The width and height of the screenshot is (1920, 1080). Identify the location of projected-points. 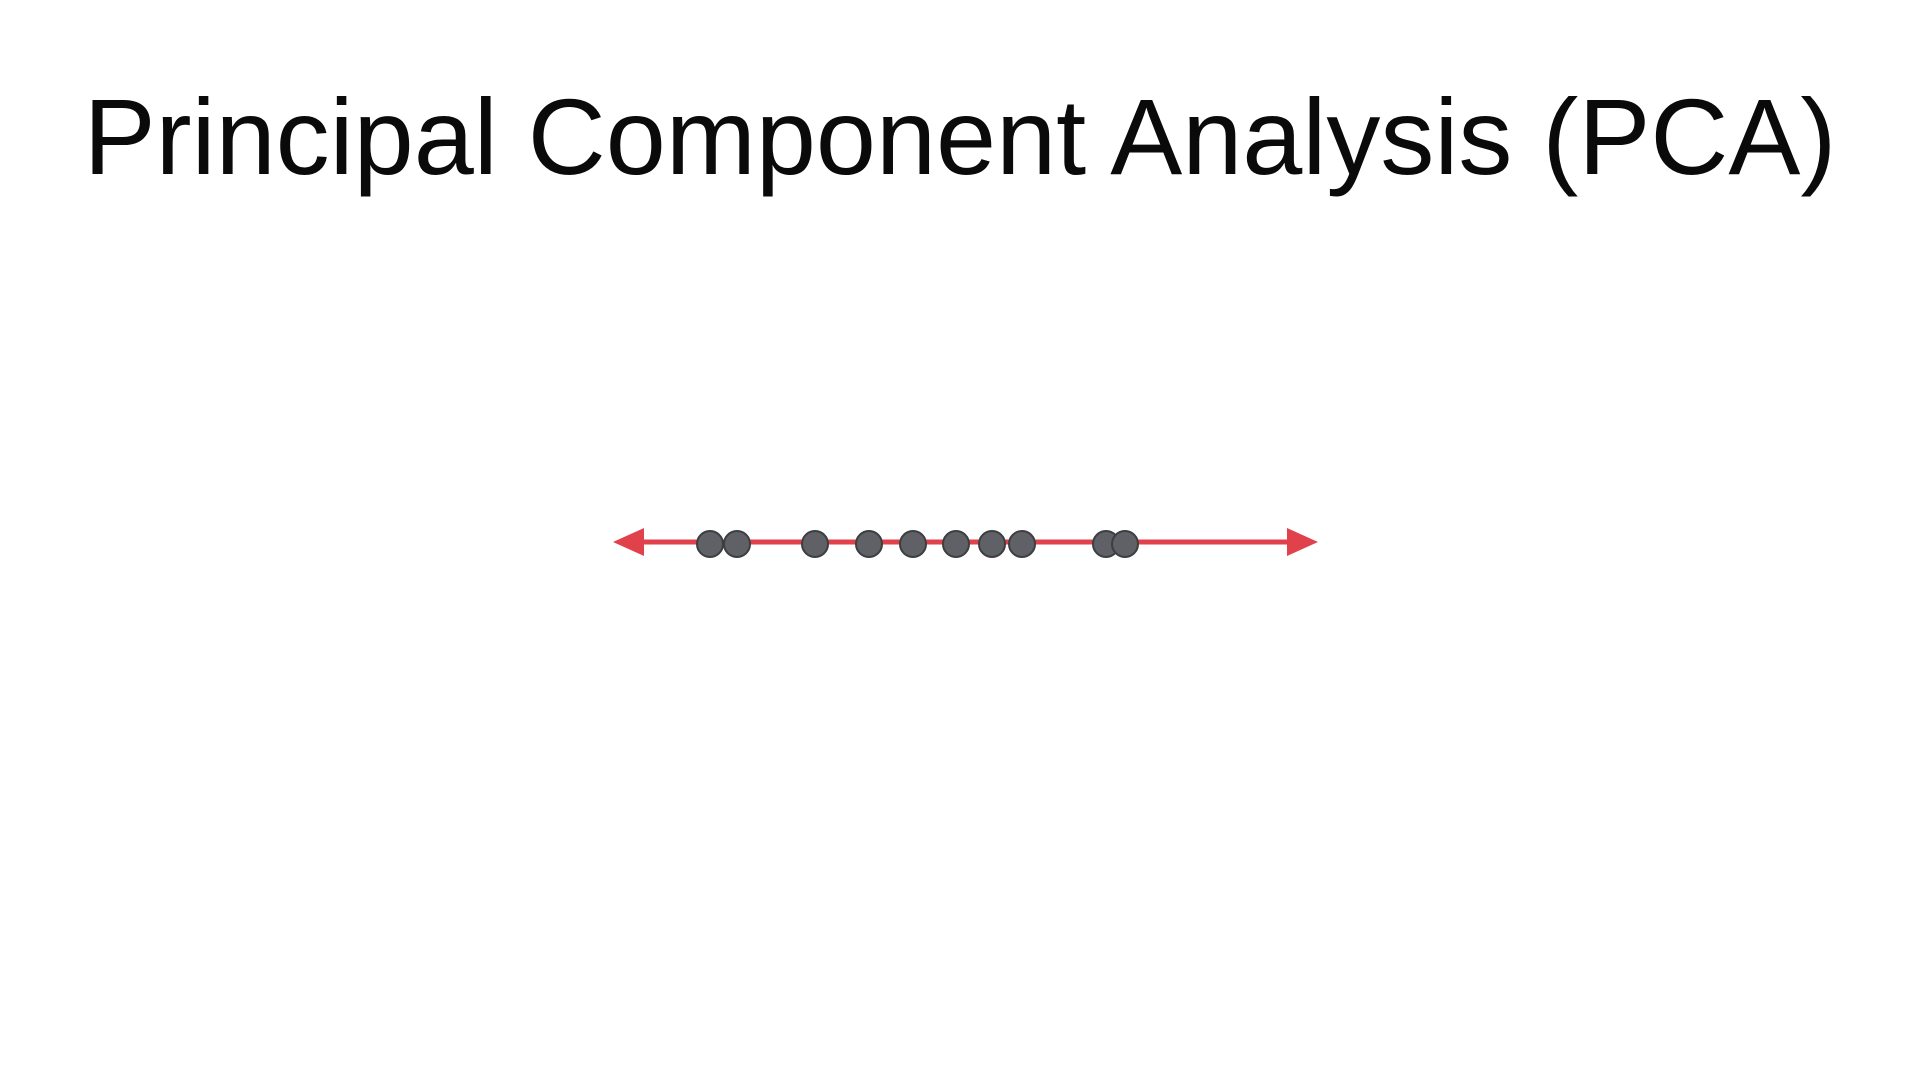
(917, 544).